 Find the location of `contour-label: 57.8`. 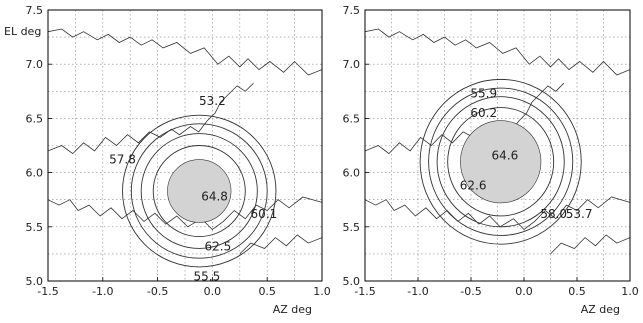

contour-label: 57.8 is located at coordinates (122, 160).